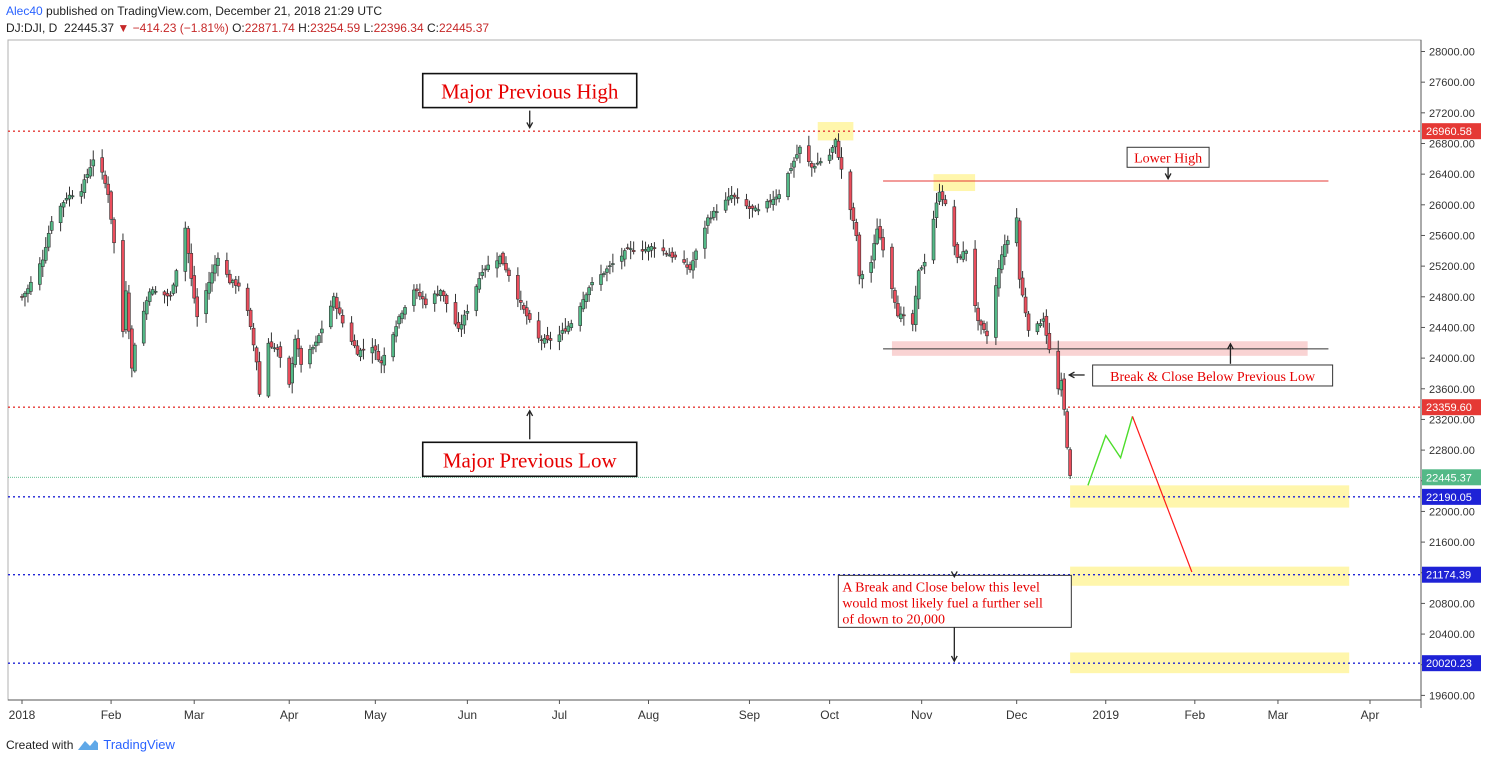 Image resolution: width=1491 pixels, height=763 pixels. Describe the element at coordinates (1016, 715) in the screenshot. I see `x-tick-label: Dec` at that location.